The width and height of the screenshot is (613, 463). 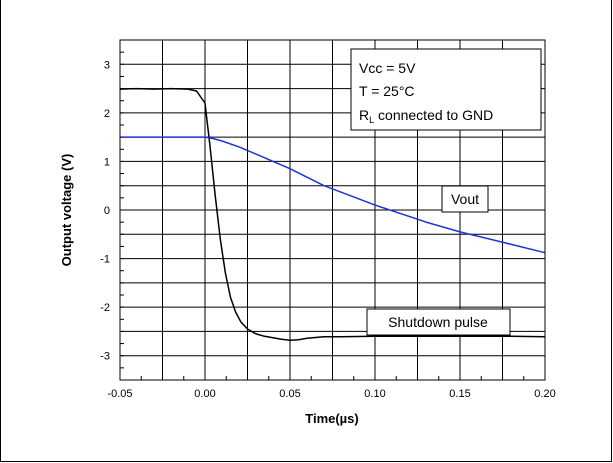 I want to click on x-axis-title: Time(µs), so click(x=332, y=418).